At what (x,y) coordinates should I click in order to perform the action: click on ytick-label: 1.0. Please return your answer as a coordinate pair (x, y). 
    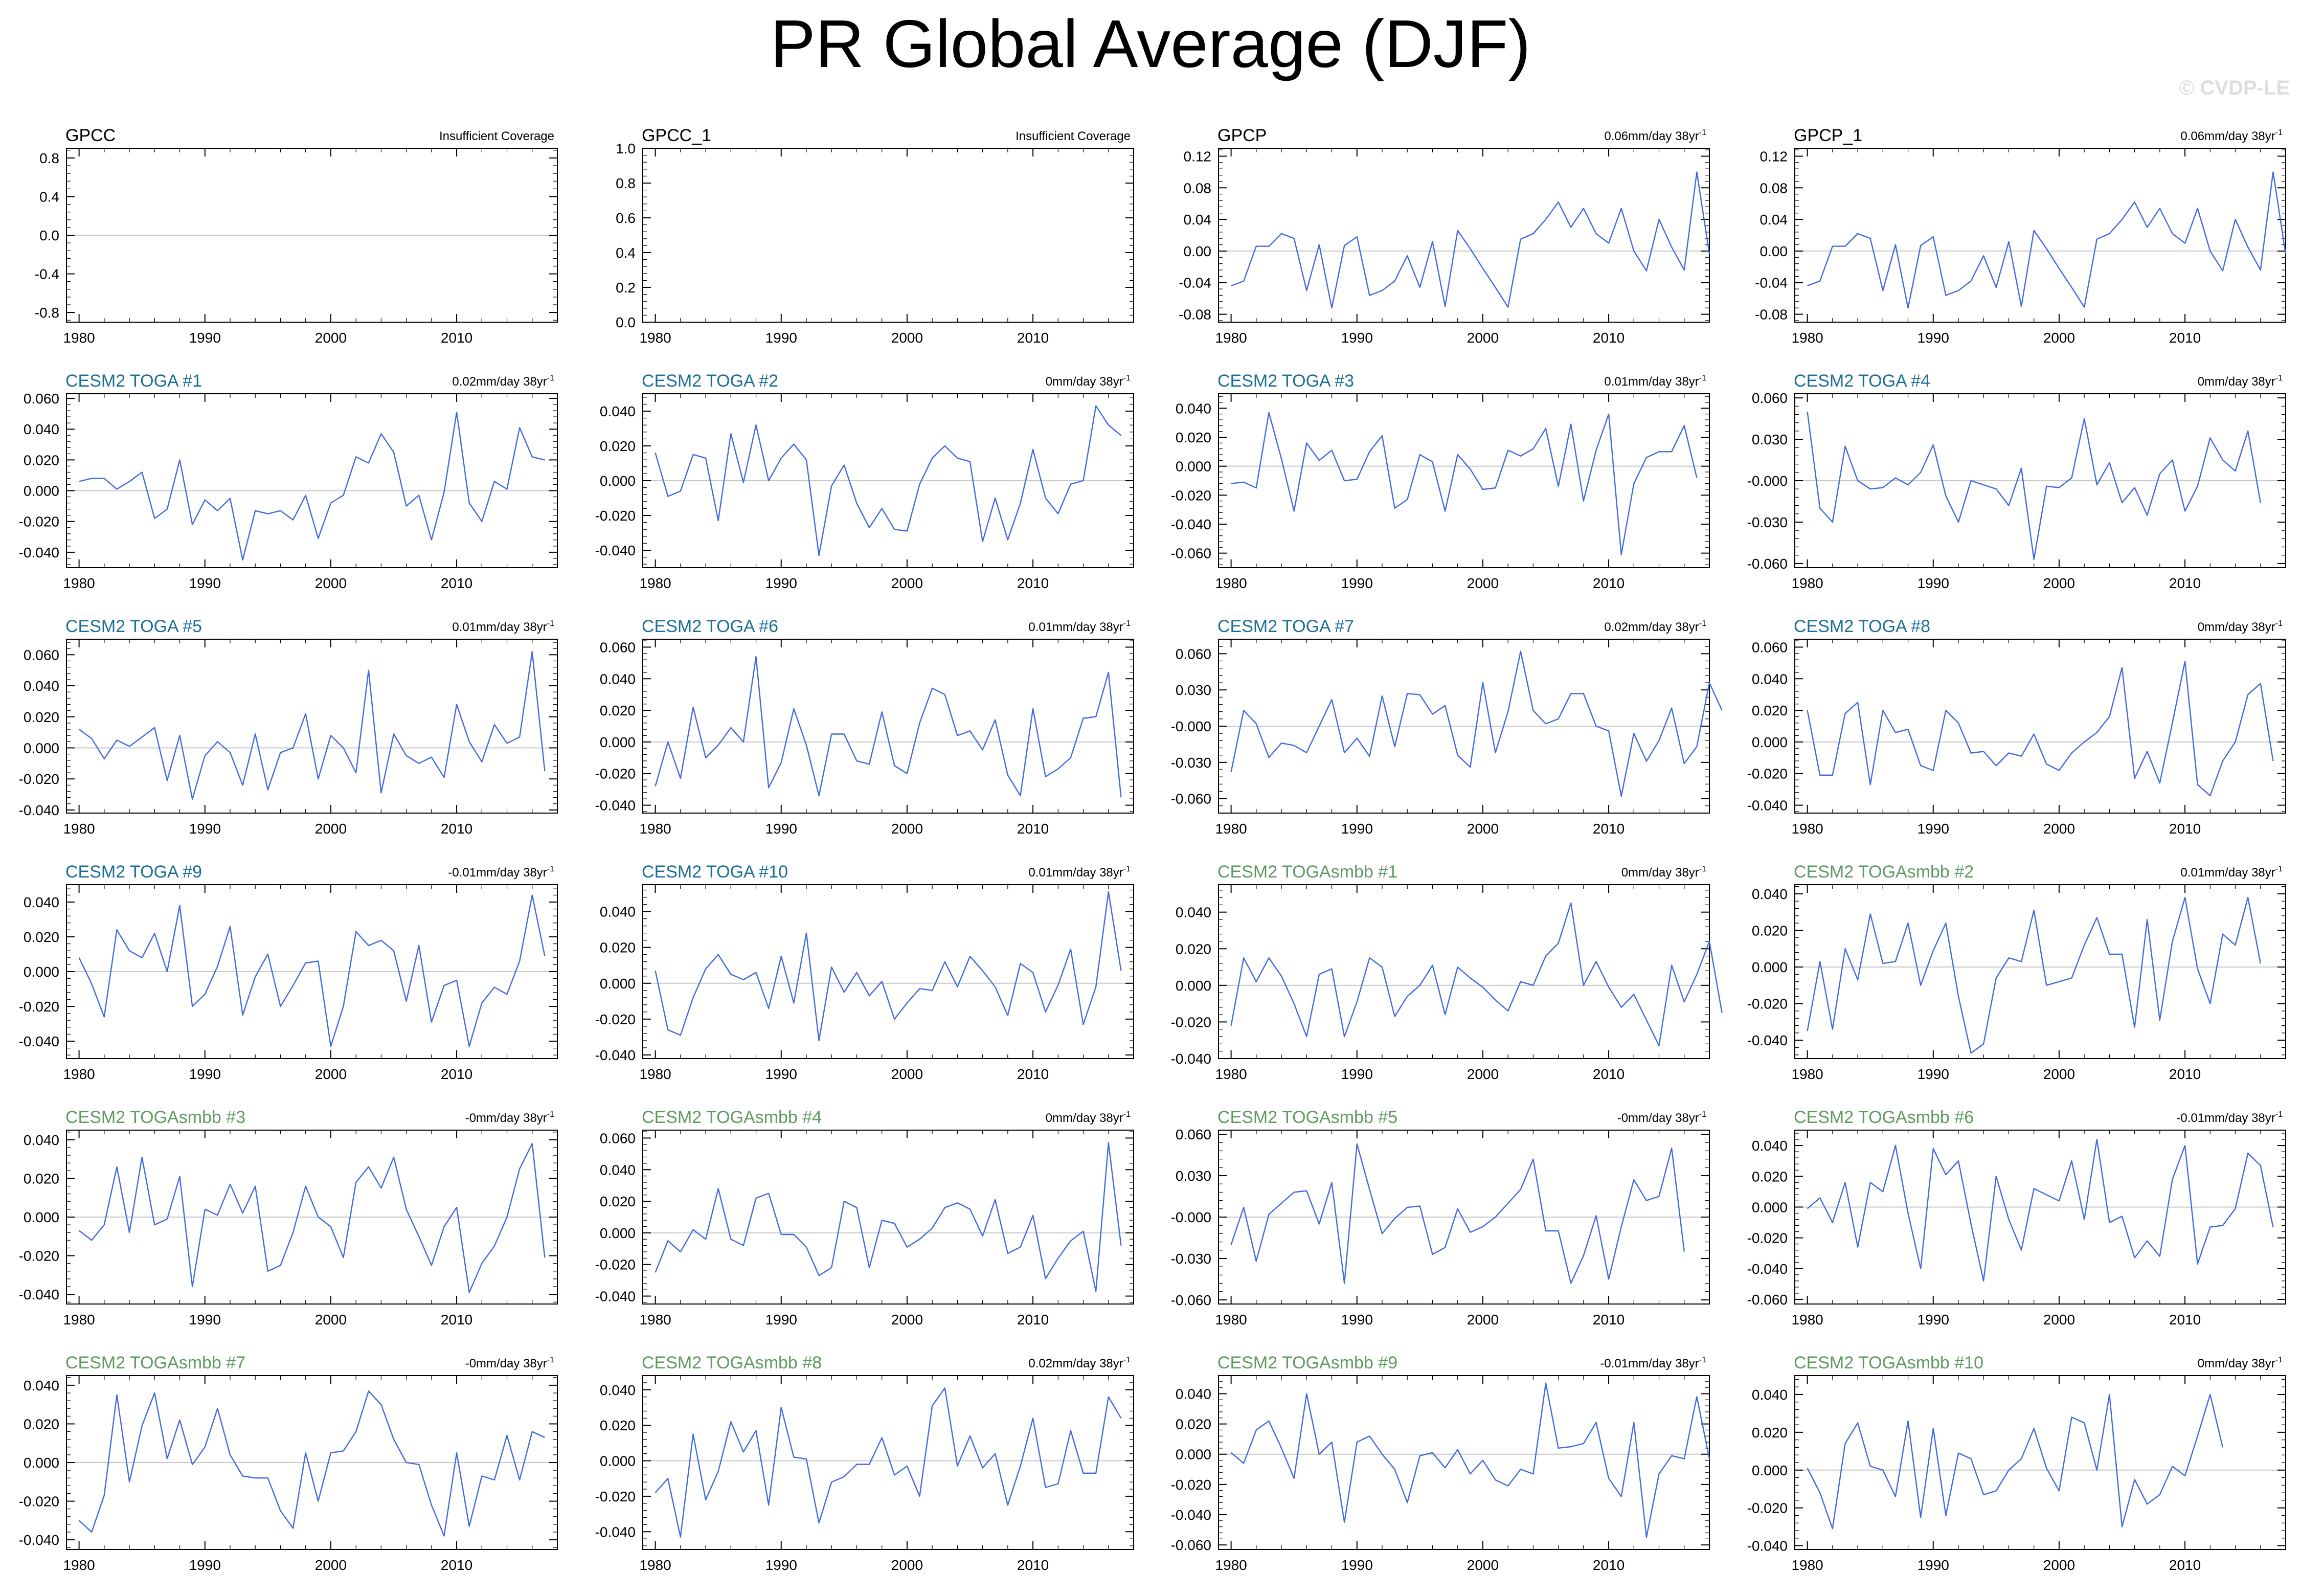
    Looking at the image, I should click on (626, 149).